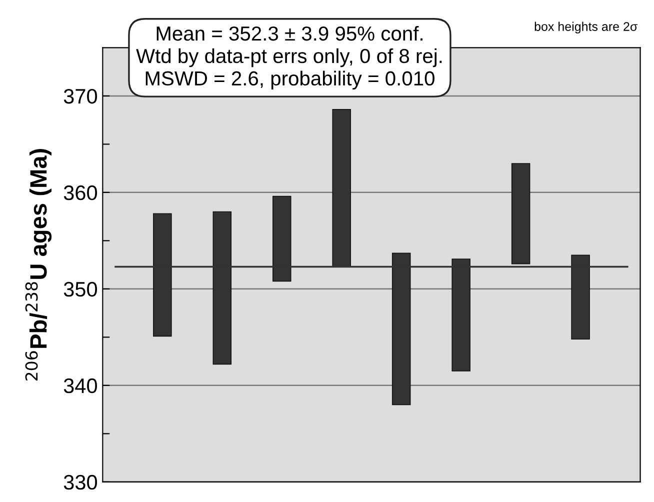 Image resolution: width=654 pixels, height=502 pixels. I want to click on annotation: Wtd by data-pt errs only, 0 of 8 rej., so click(289, 58).